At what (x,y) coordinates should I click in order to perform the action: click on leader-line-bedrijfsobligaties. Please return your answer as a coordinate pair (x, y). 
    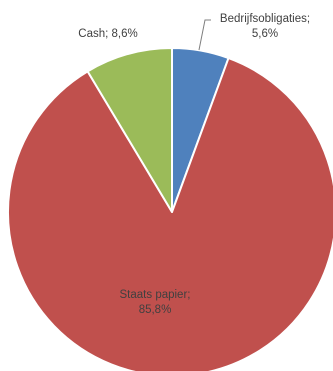
    Looking at the image, I should click on (204, 35).